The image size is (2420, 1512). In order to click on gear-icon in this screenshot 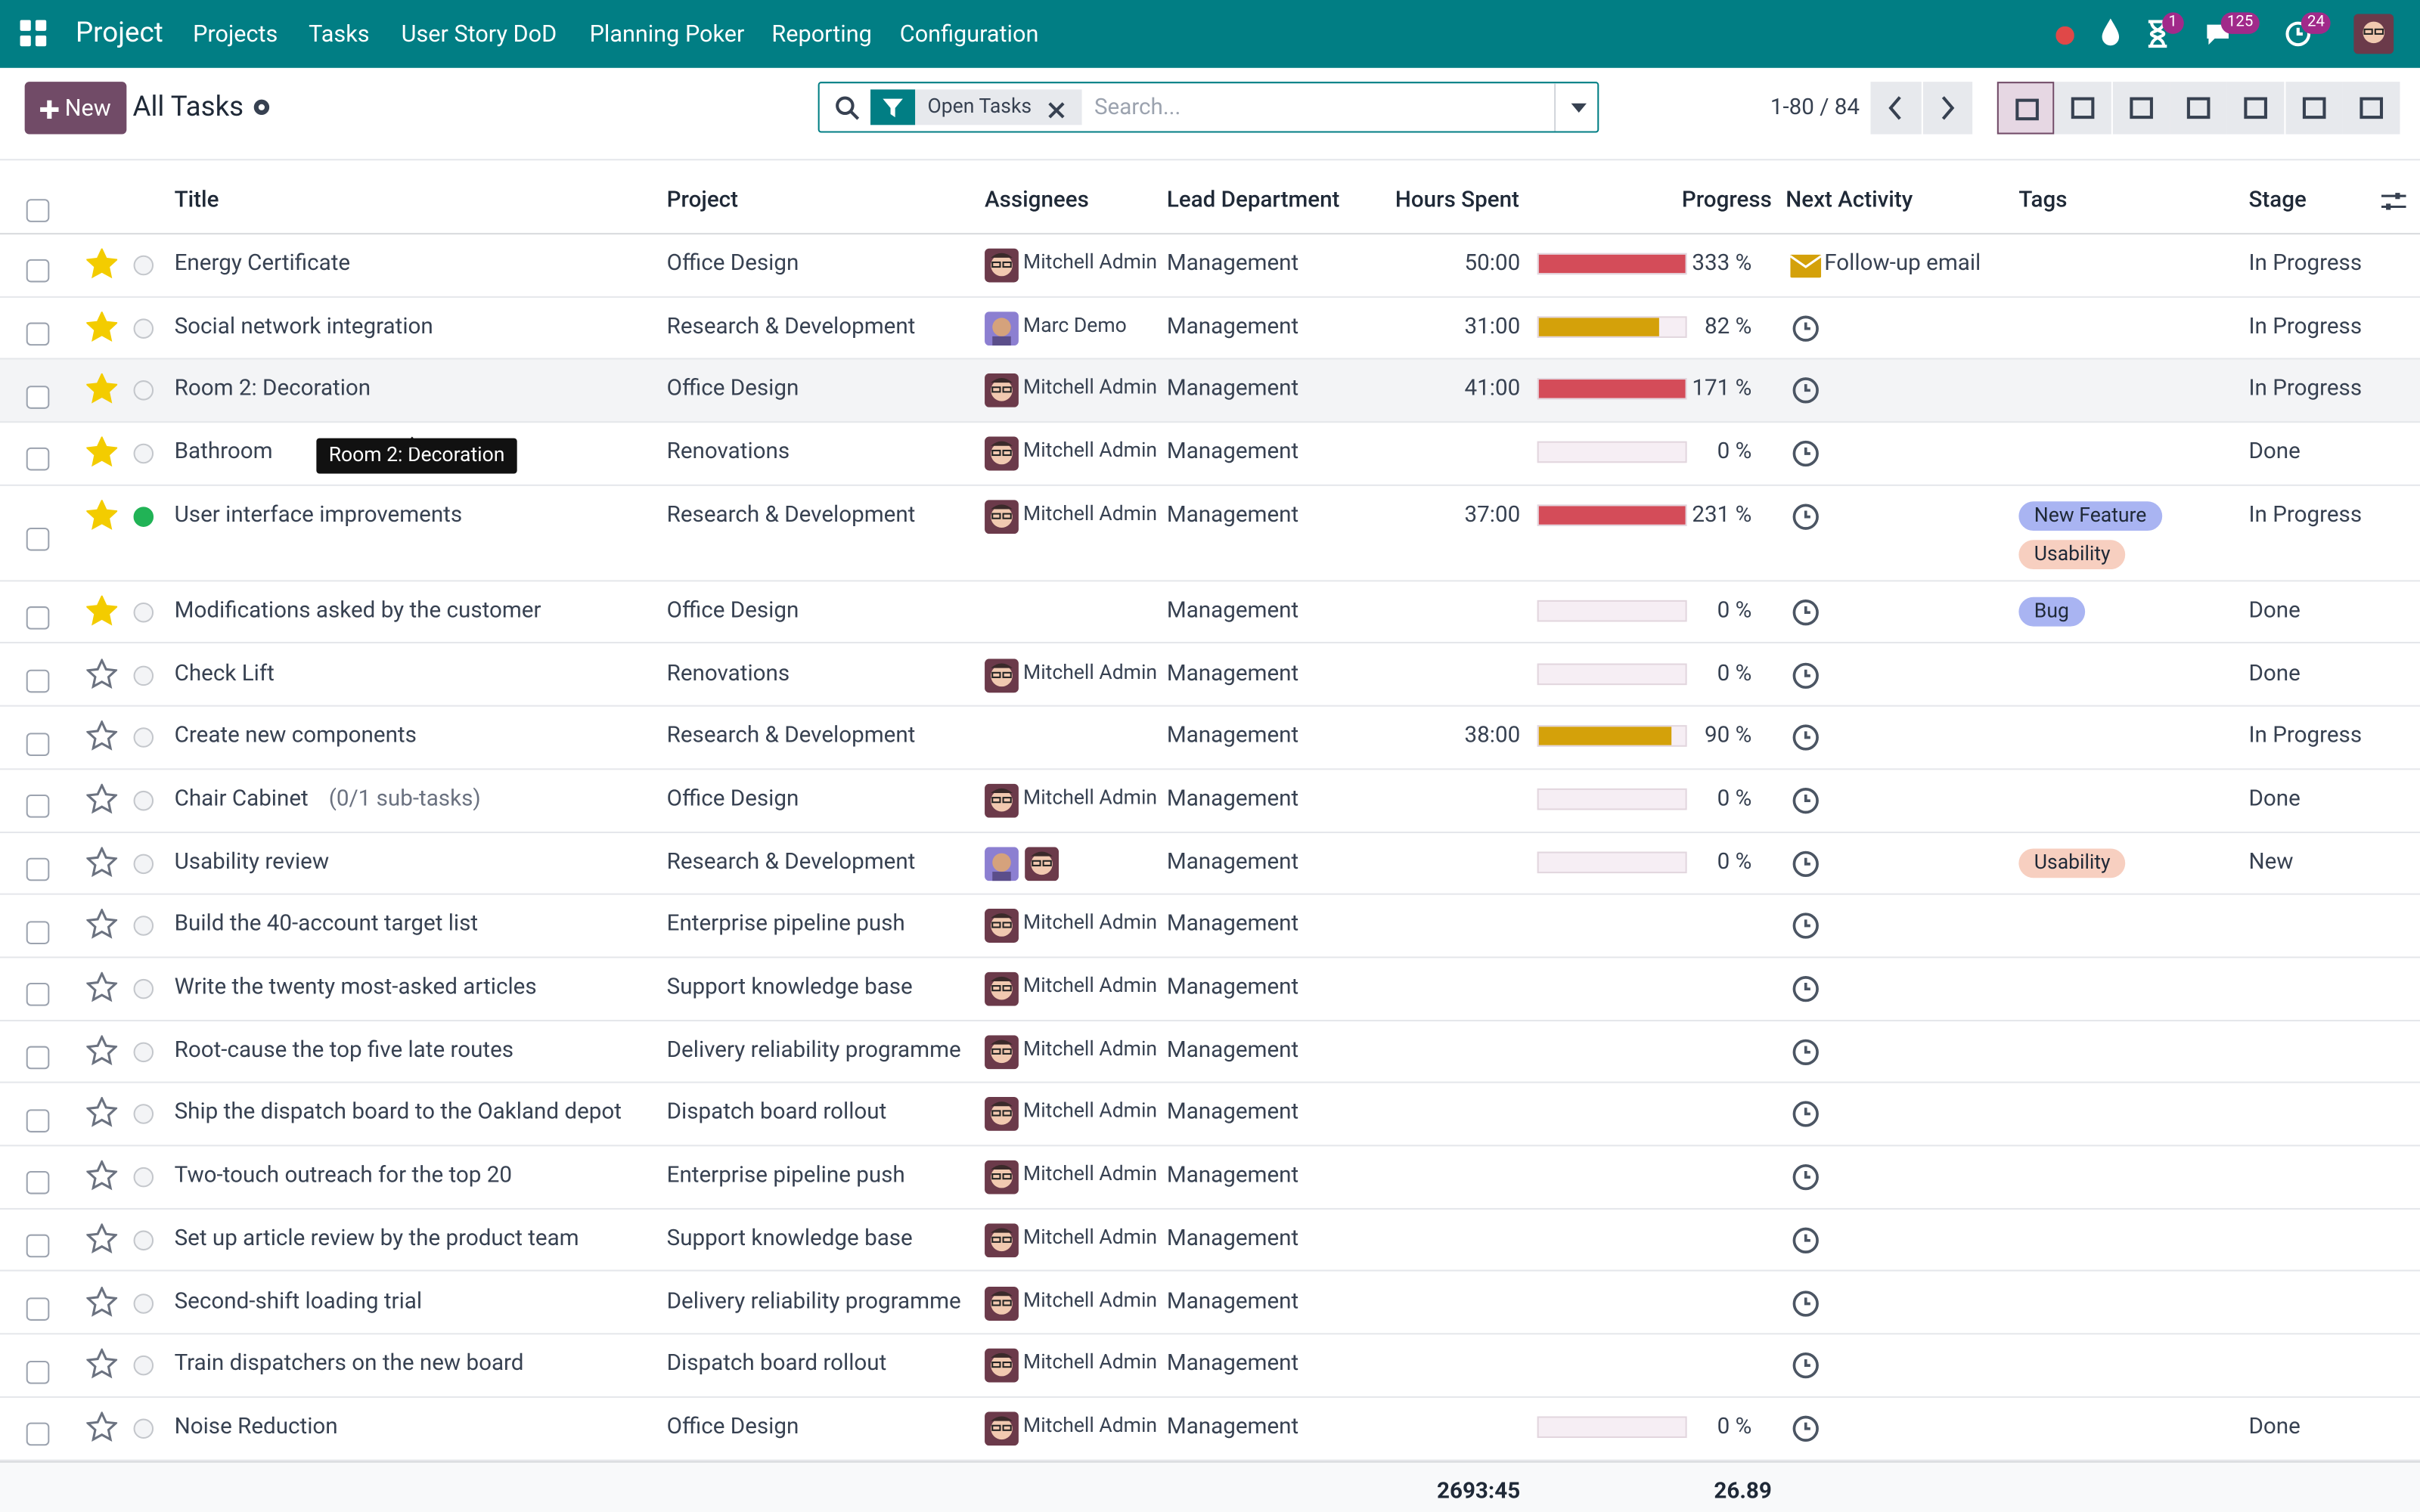, I will do `click(262, 108)`.